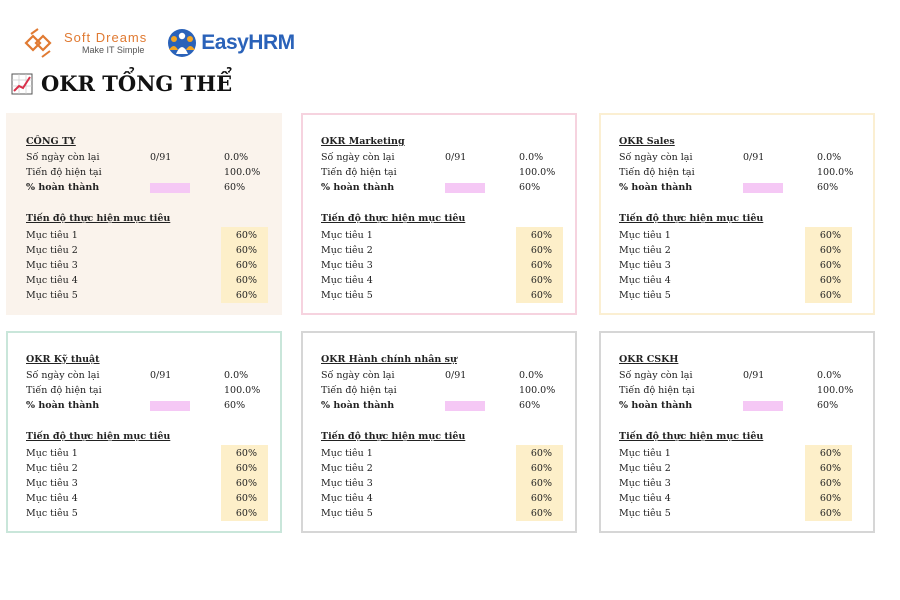 The width and height of the screenshot is (900, 600). What do you see at coordinates (106, 37) in the screenshot?
I see `softdreams-name: Soft Dreams` at bounding box center [106, 37].